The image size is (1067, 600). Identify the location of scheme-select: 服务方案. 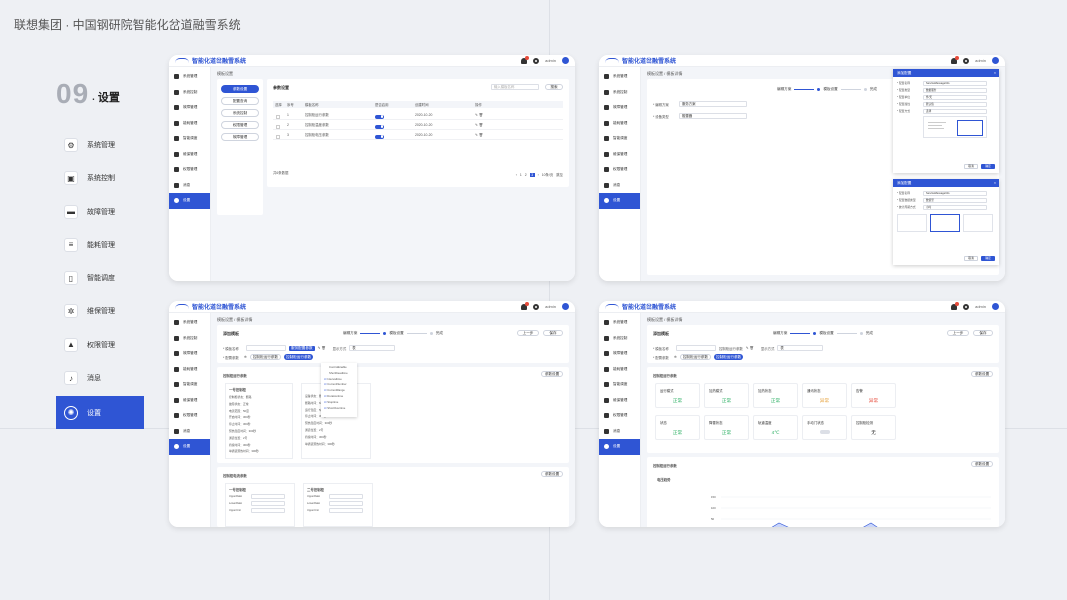
(713, 104).